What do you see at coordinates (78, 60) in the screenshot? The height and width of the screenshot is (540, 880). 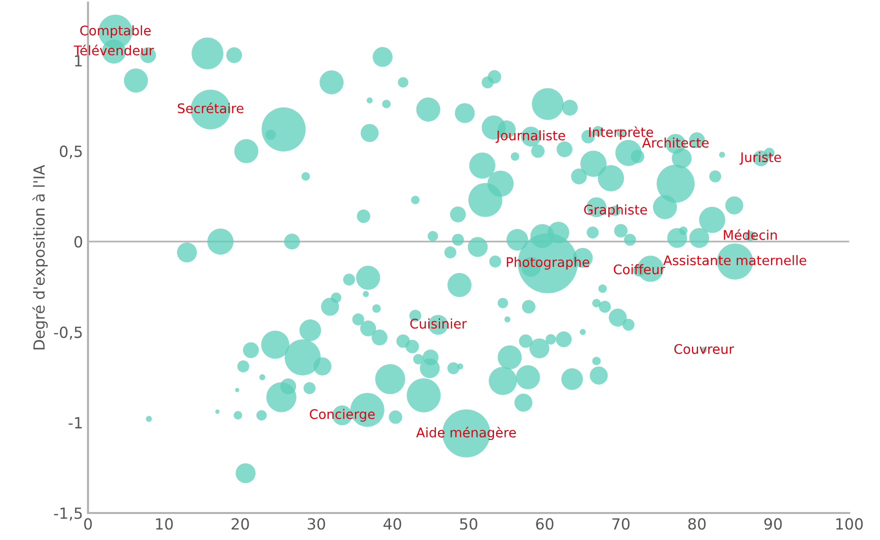 I see `y-tick-label: 1` at bounding box center [78, 60].